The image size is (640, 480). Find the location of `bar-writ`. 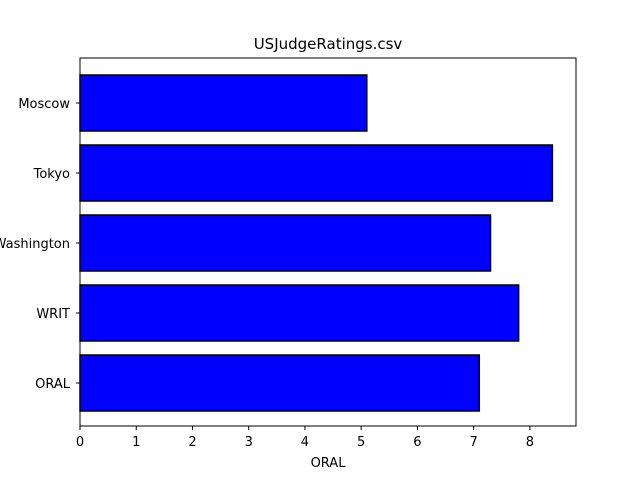

bar-writ is located at coordinates (299, 313).